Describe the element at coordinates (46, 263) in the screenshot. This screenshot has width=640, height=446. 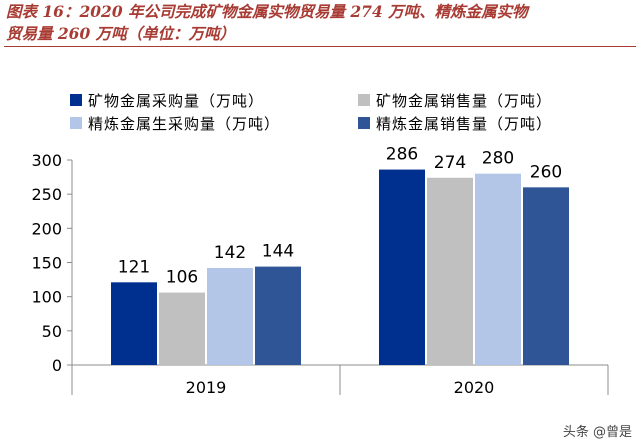
I see `y-tick-label: 150` at that location.